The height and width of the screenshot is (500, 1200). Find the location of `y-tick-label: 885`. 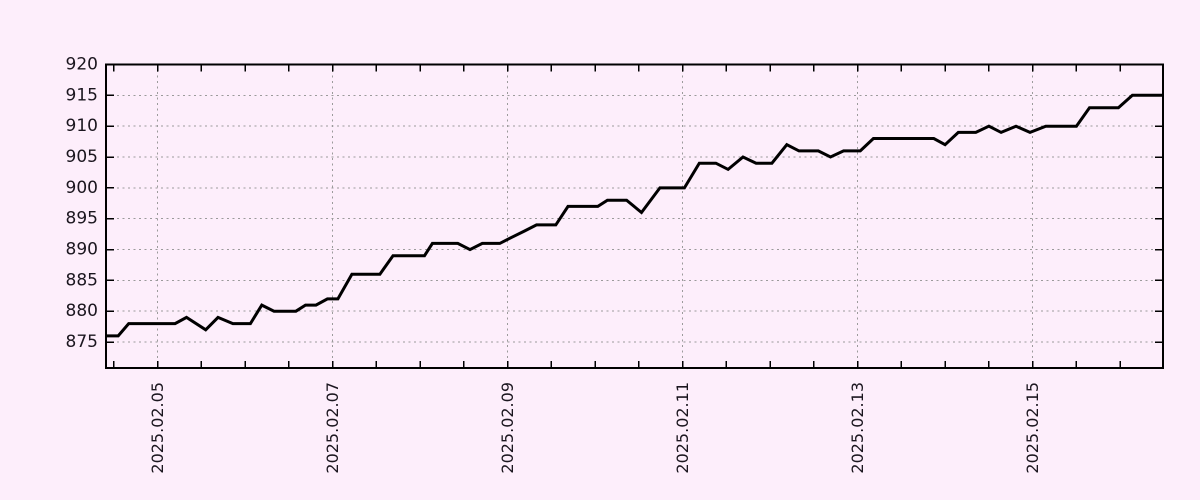

y-tick-label: 885 is located at coordinates (82, 280).